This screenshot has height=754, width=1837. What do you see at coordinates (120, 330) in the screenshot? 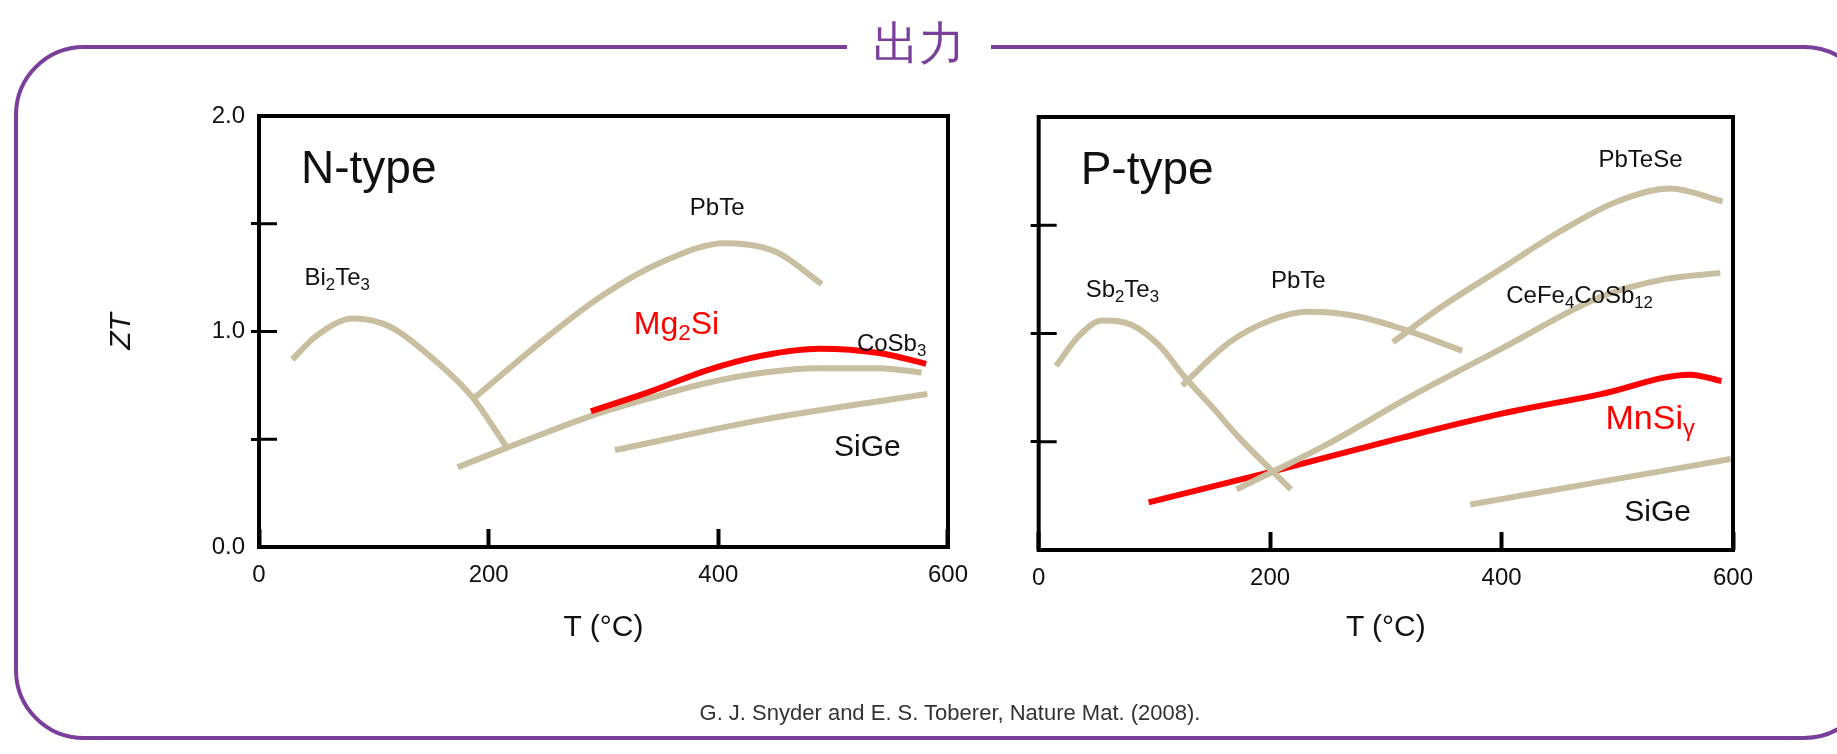
I see `y-axis-title: ZT` at bounding box center [120, 330].